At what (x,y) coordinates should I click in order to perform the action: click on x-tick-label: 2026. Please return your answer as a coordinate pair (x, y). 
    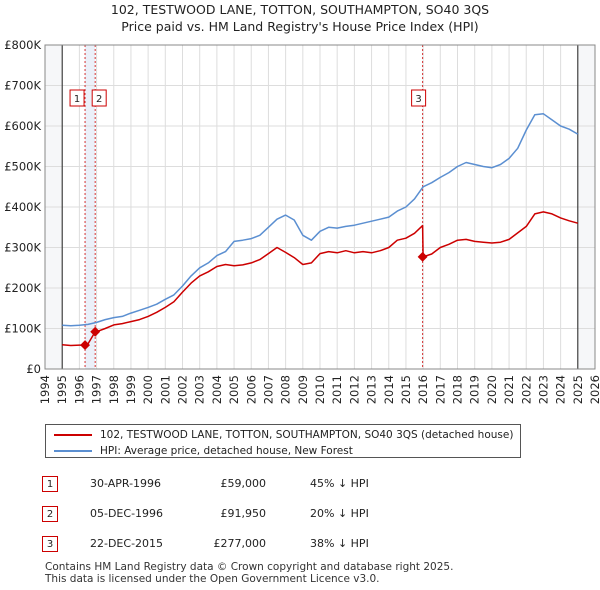
    Looking at the image, I should click on (594, 389).